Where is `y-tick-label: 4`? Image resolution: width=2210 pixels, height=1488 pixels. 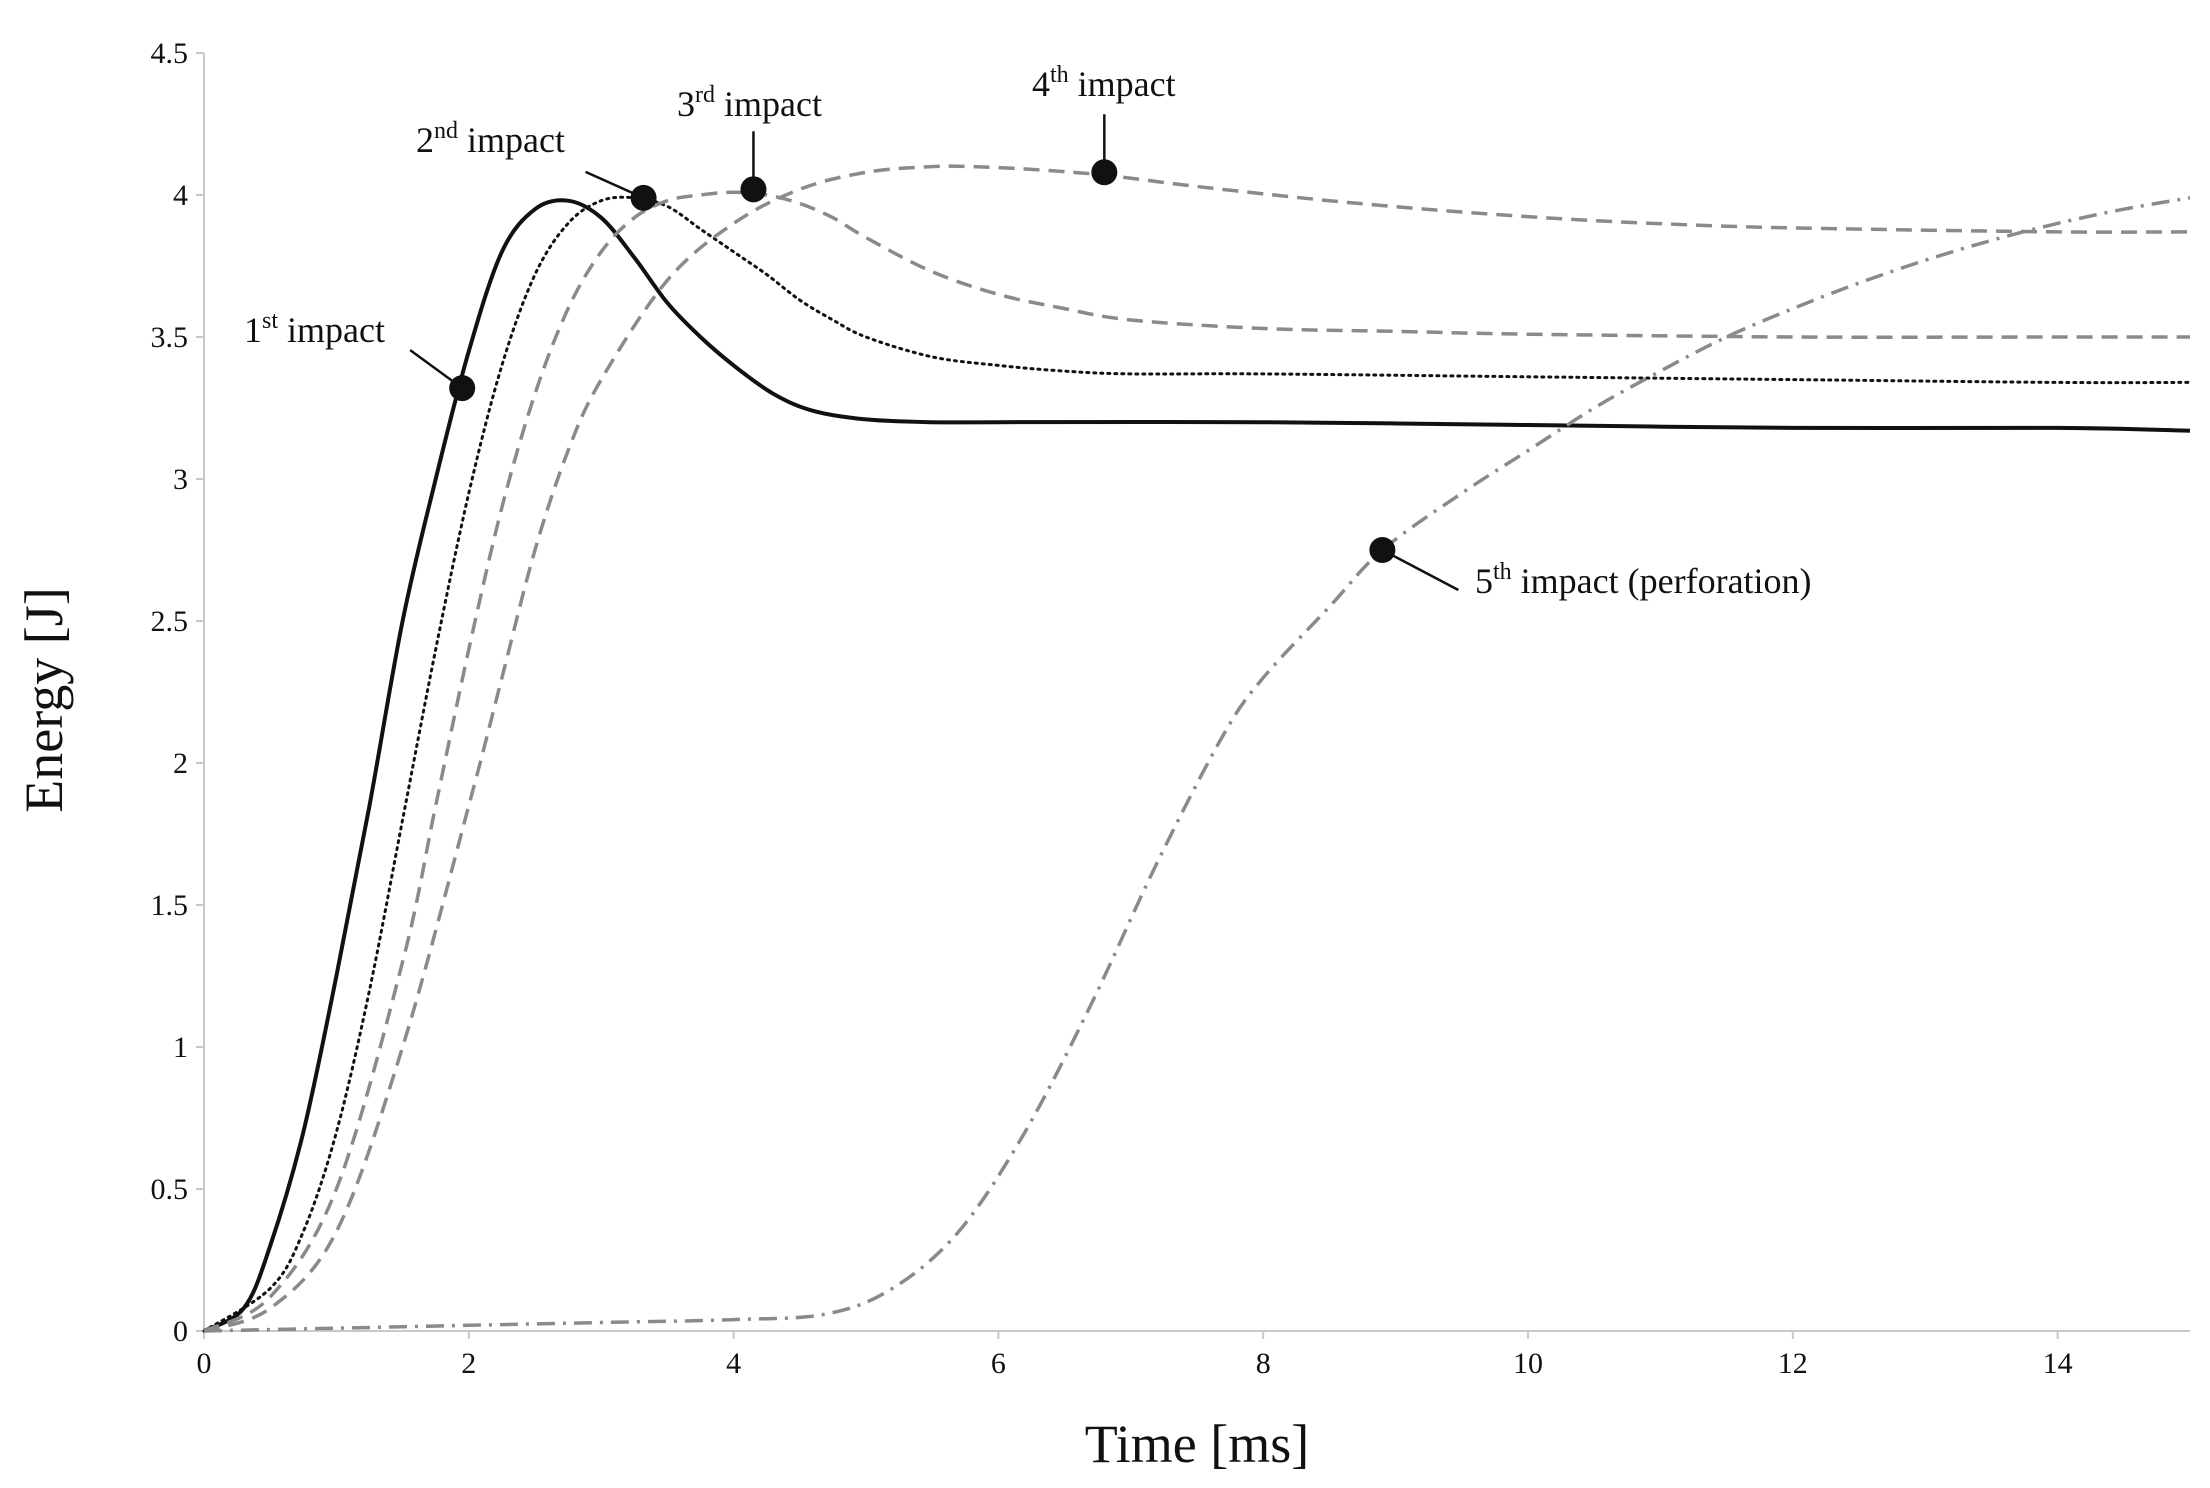 y-tick-label: 4 is located at coordinates (180, 195).